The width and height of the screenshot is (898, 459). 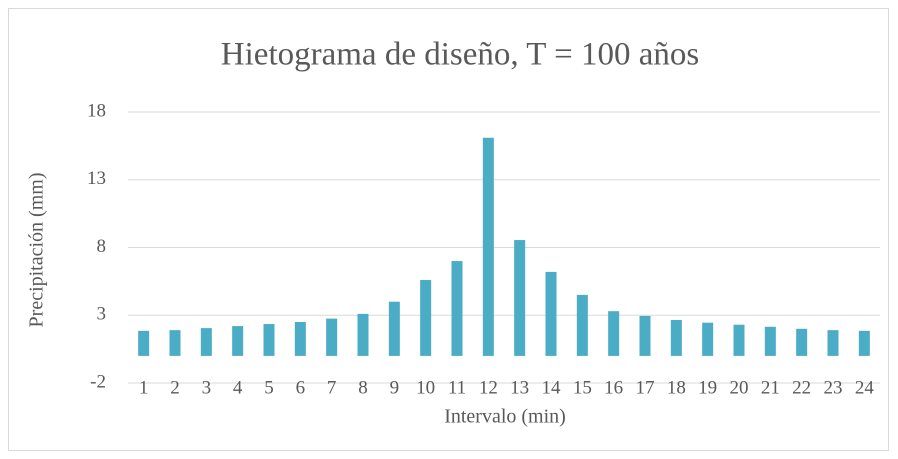 I want to click on y-tick-label: 8, so click(x=102, y=246).